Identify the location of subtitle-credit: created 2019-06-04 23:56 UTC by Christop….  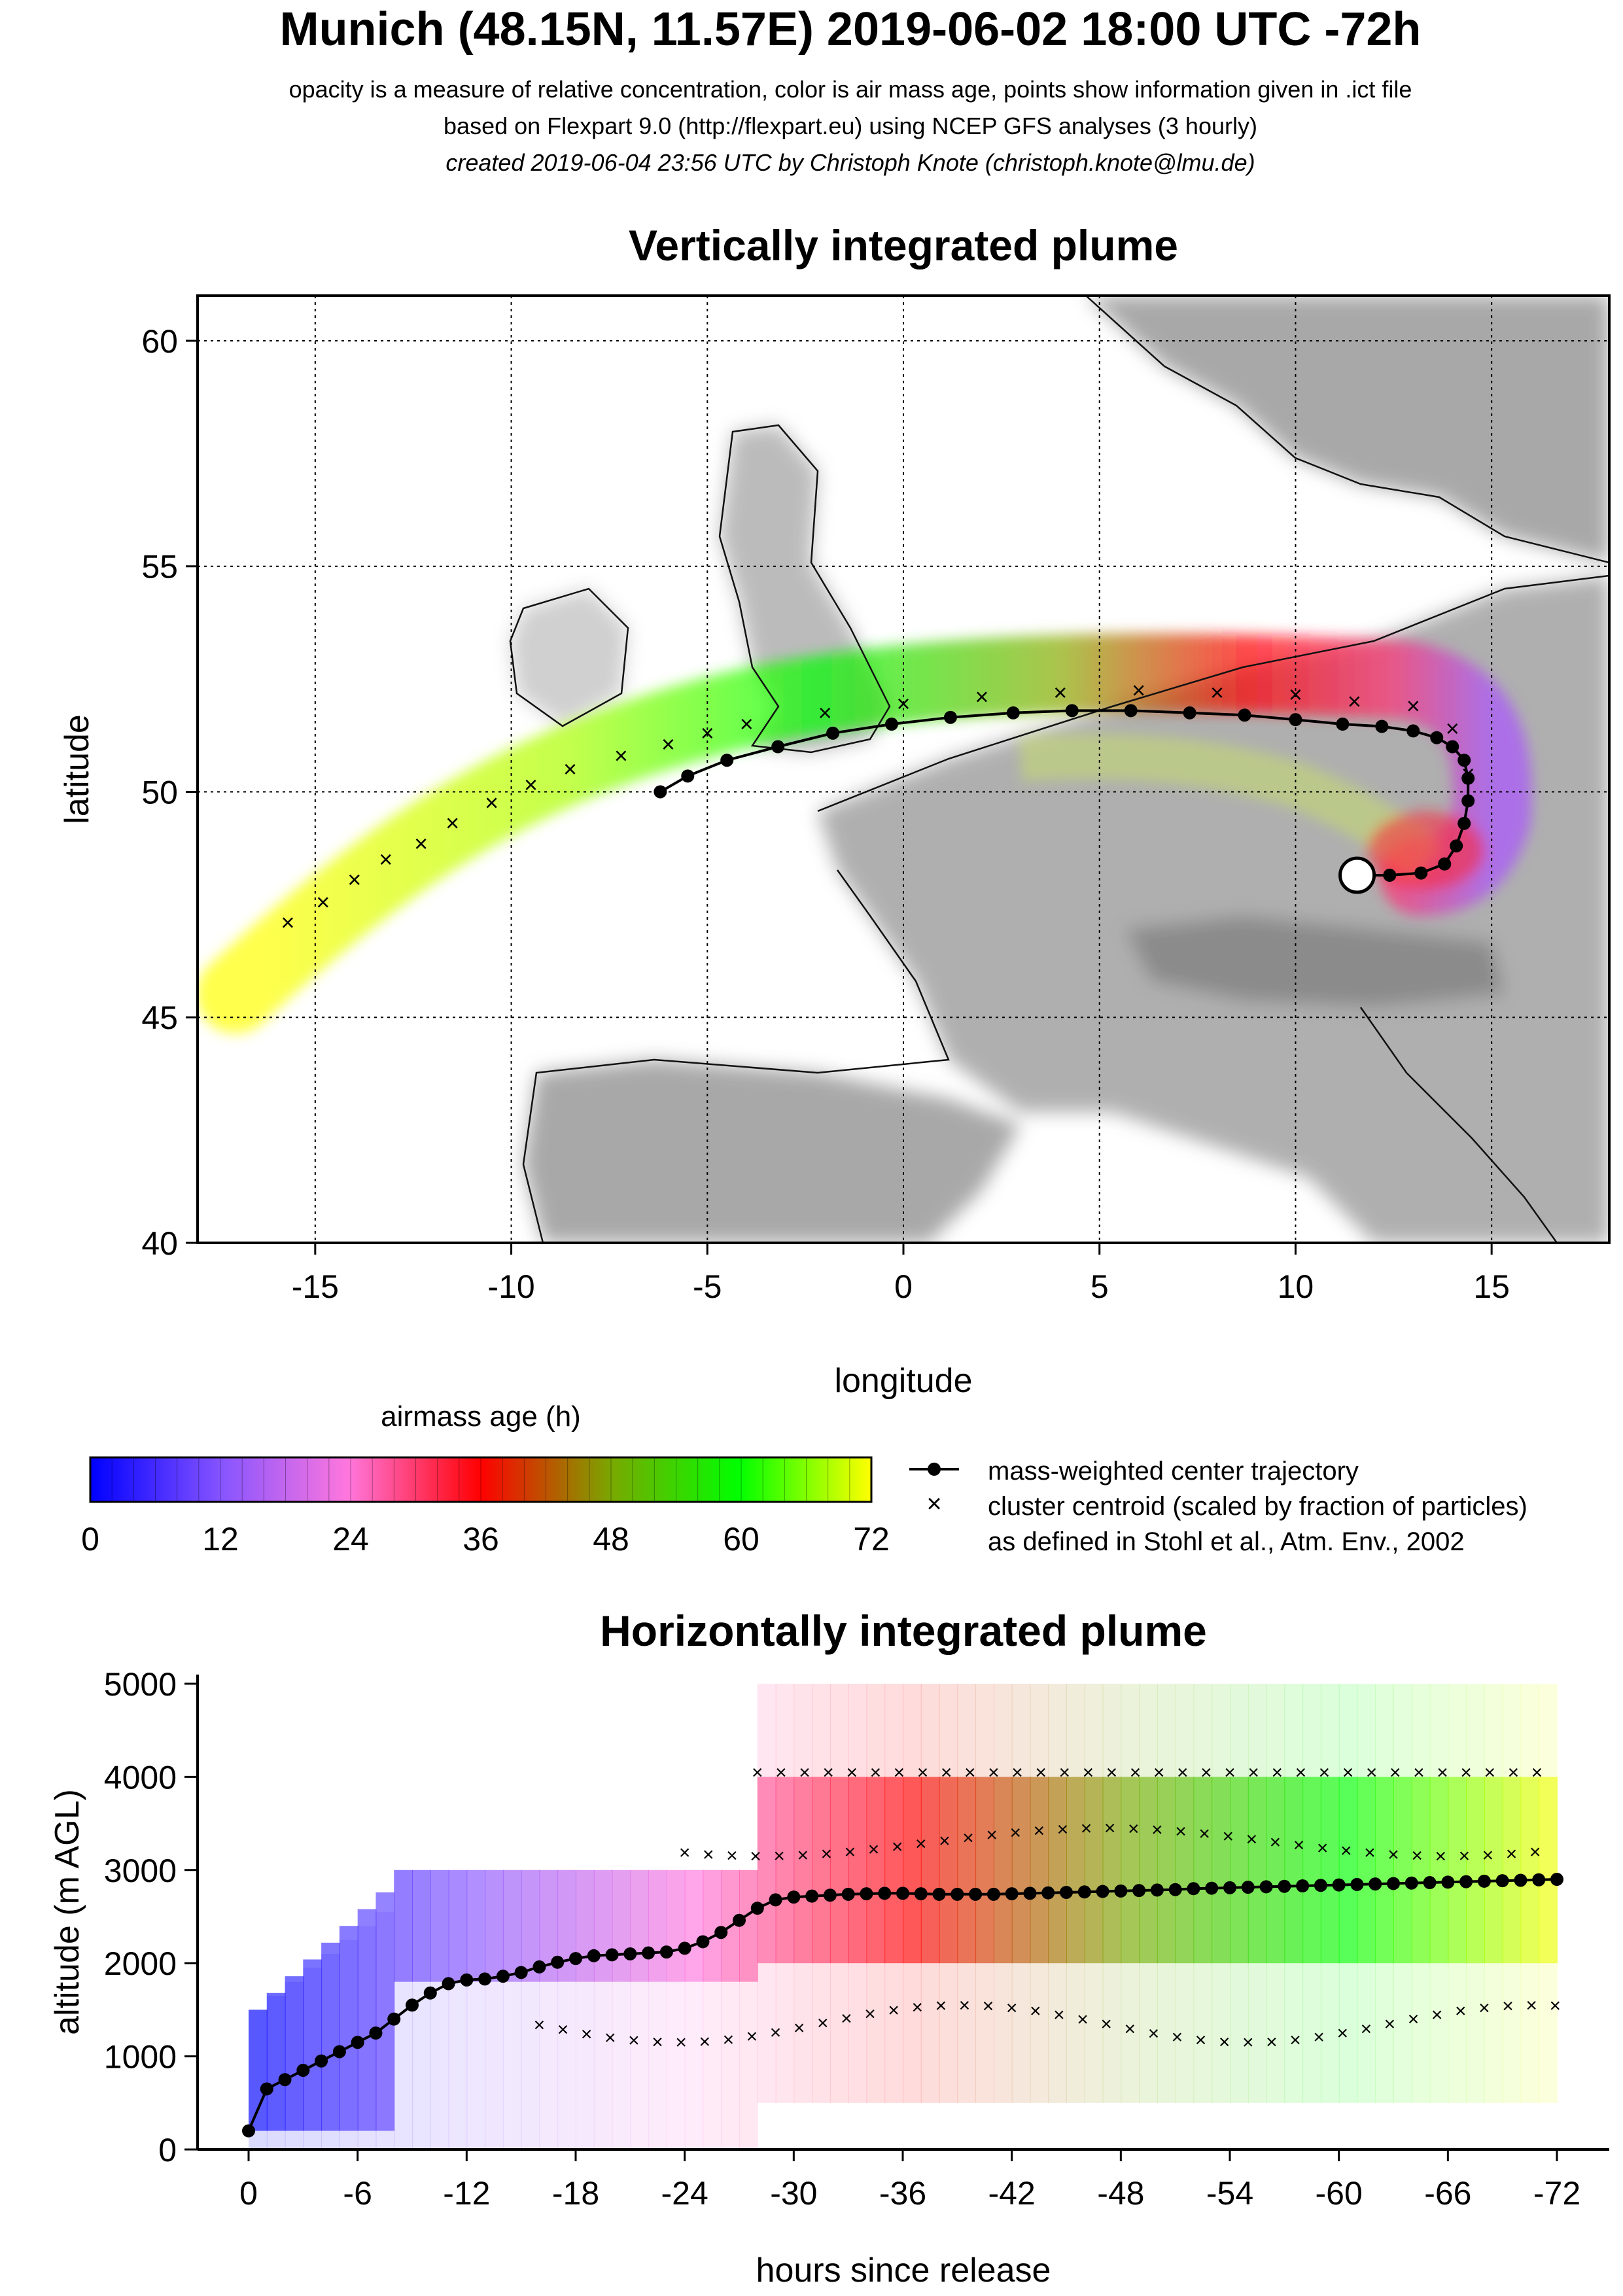
(850, 162).